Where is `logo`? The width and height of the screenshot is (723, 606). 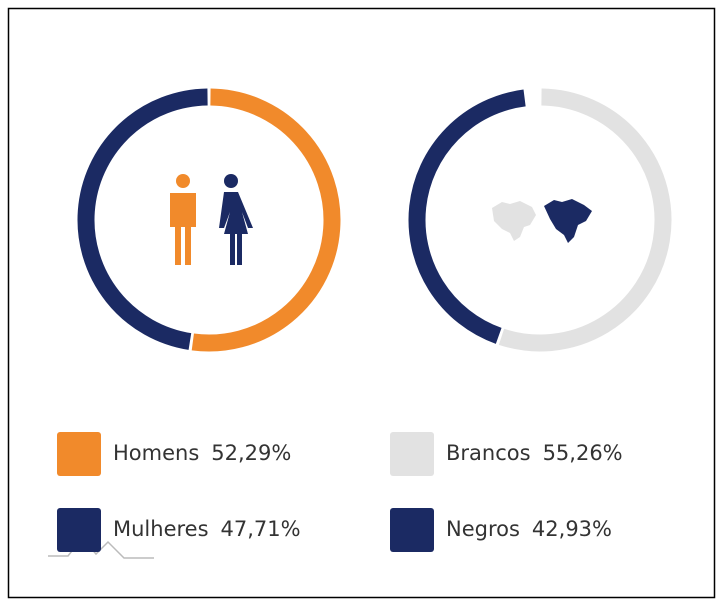
logo is located at coordinates (101, 547).